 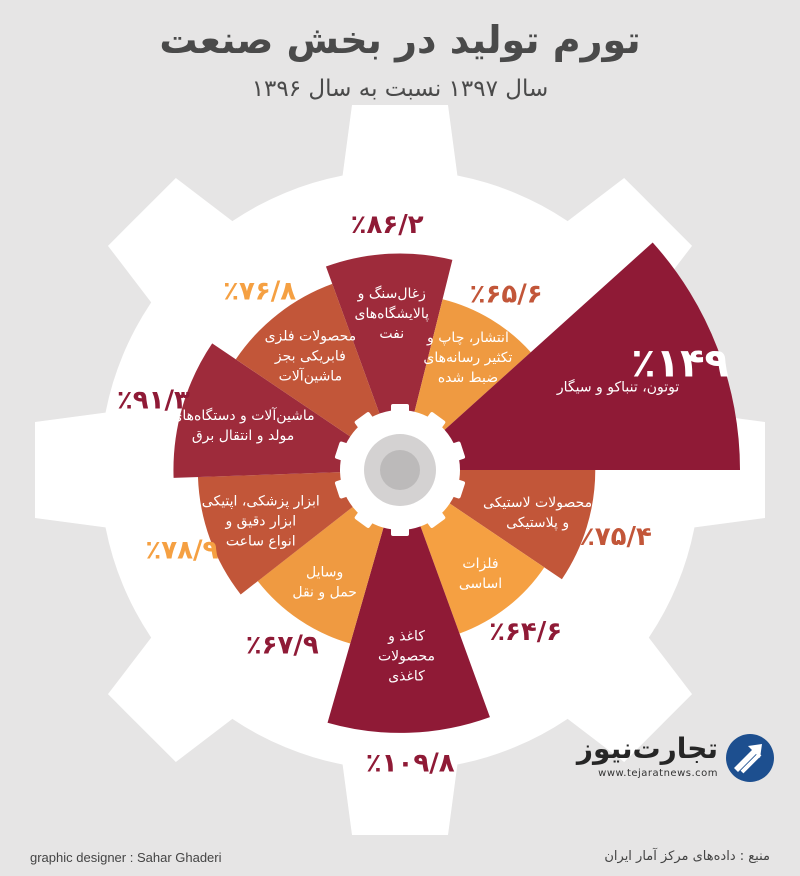 What do you see at coordinates (126, 857) in the screenshot?
I see `designer-credit: graphic designer : Sahar Ghaderi` at bounding box center [126, 857].